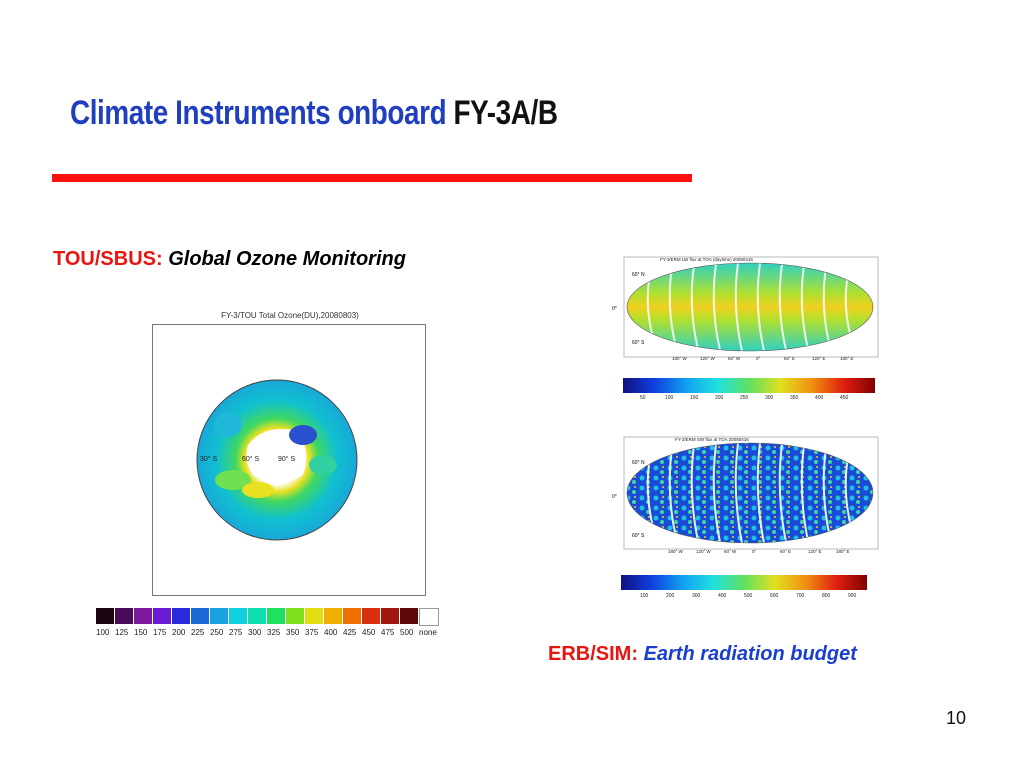  I want to click on sw-lon-label: 0°, so click(754, 551).